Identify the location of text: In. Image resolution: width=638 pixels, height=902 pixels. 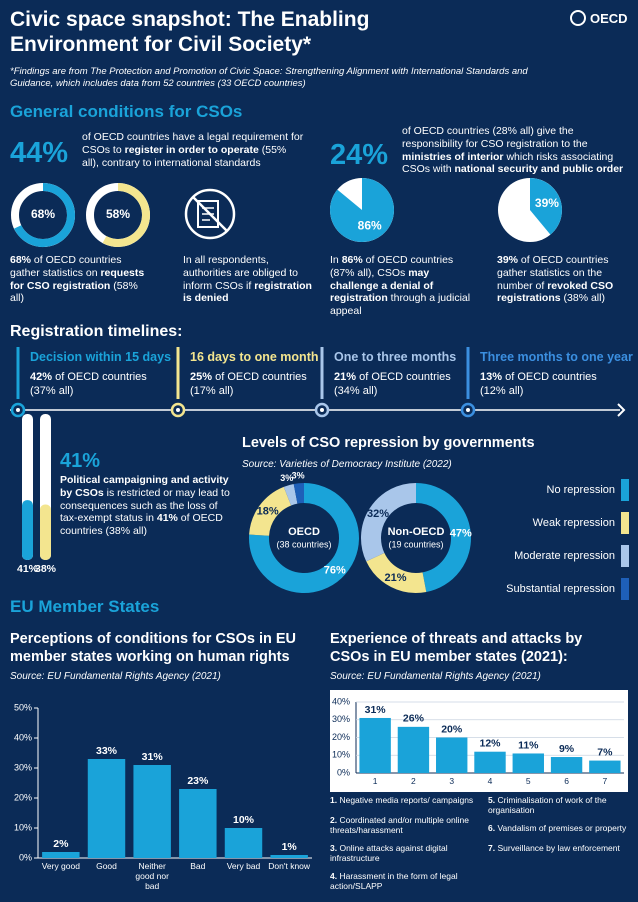
(336, 260).